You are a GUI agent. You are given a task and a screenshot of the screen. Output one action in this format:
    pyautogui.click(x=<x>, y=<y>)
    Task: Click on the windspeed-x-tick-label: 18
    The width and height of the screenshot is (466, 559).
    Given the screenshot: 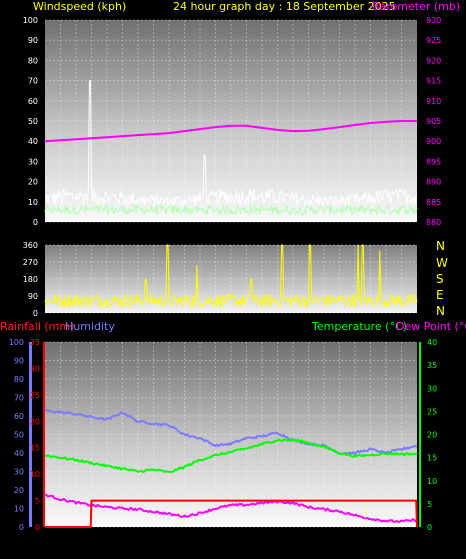 What is the action you would take?
    pyautogui.click(x=324, y=235)
    